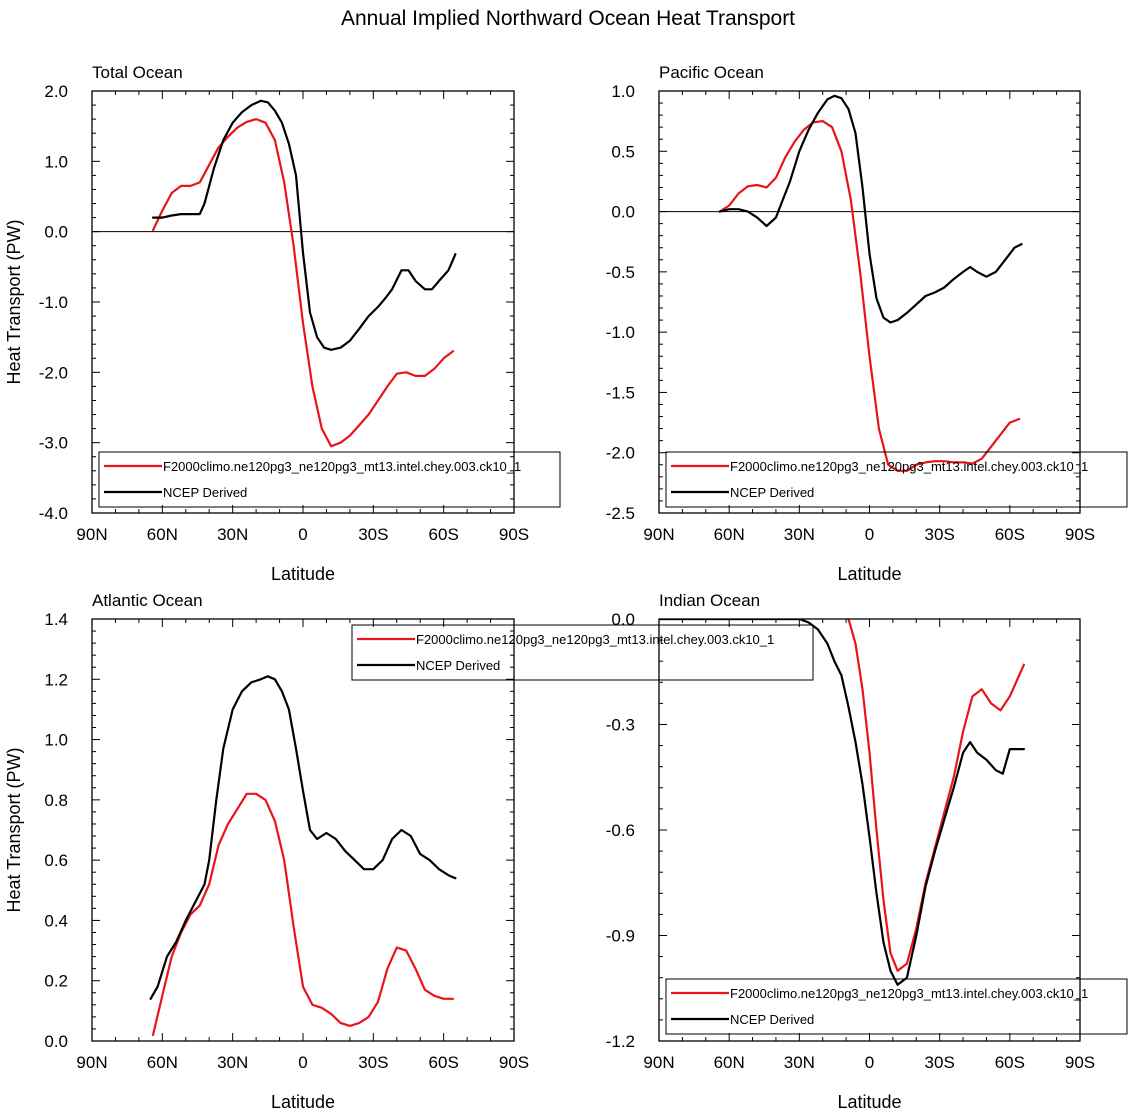 The image size is (1136, 1114). Describe the element at coordinates (620, 725) in the screenshot. I see `y-tick-label: -0.3` at that location.